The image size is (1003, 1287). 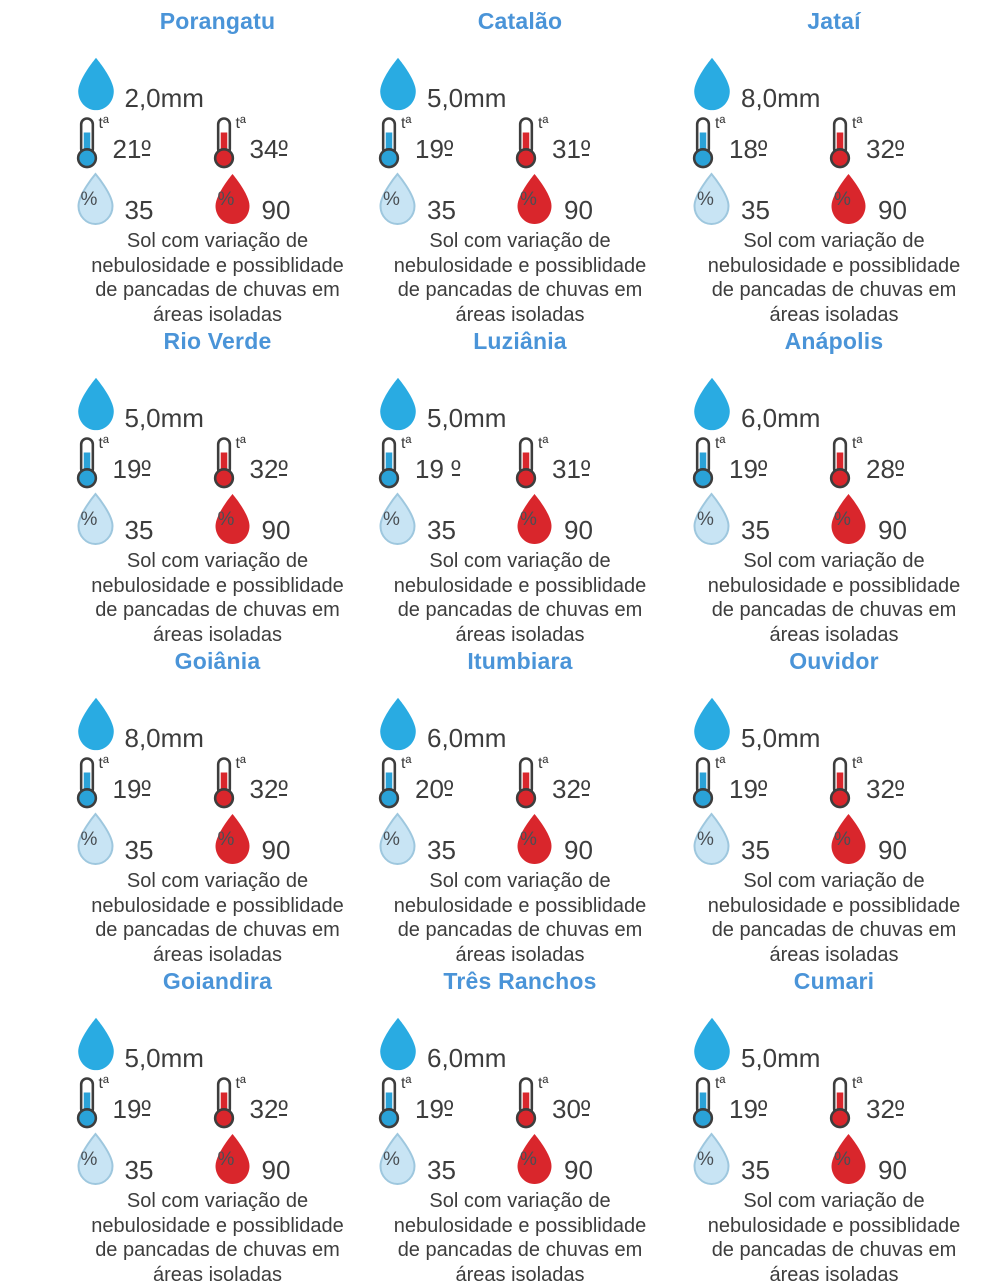 What do you see at coordinates (218, 84) in the screenshot?
I see `rain-forecast-row: 2,0mm` at bounding box center [218, 84].